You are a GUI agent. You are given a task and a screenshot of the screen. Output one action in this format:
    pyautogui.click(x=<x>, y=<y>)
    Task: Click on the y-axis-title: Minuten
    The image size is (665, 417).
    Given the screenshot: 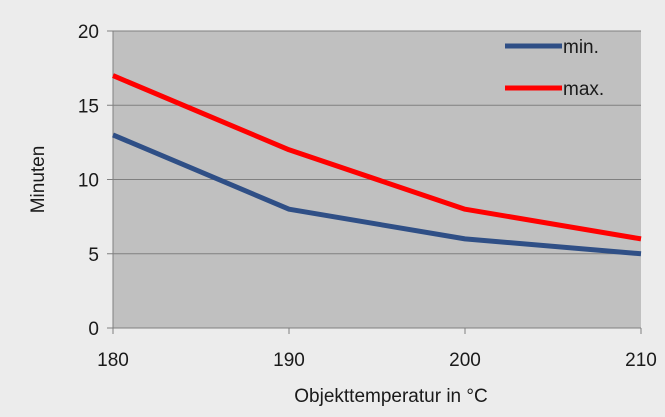 What is the action you would take?
    pyautogui.click(x=38, y=180)
    